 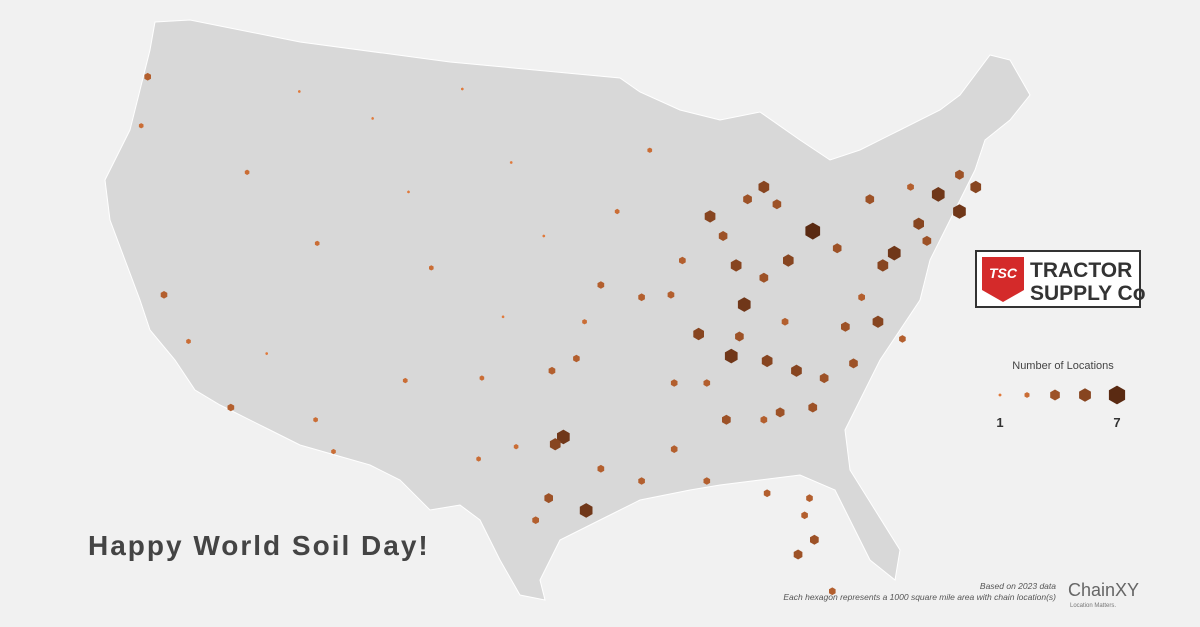 I want to click on headline: Happy World Soil Day!, so click(x=259, y=545).